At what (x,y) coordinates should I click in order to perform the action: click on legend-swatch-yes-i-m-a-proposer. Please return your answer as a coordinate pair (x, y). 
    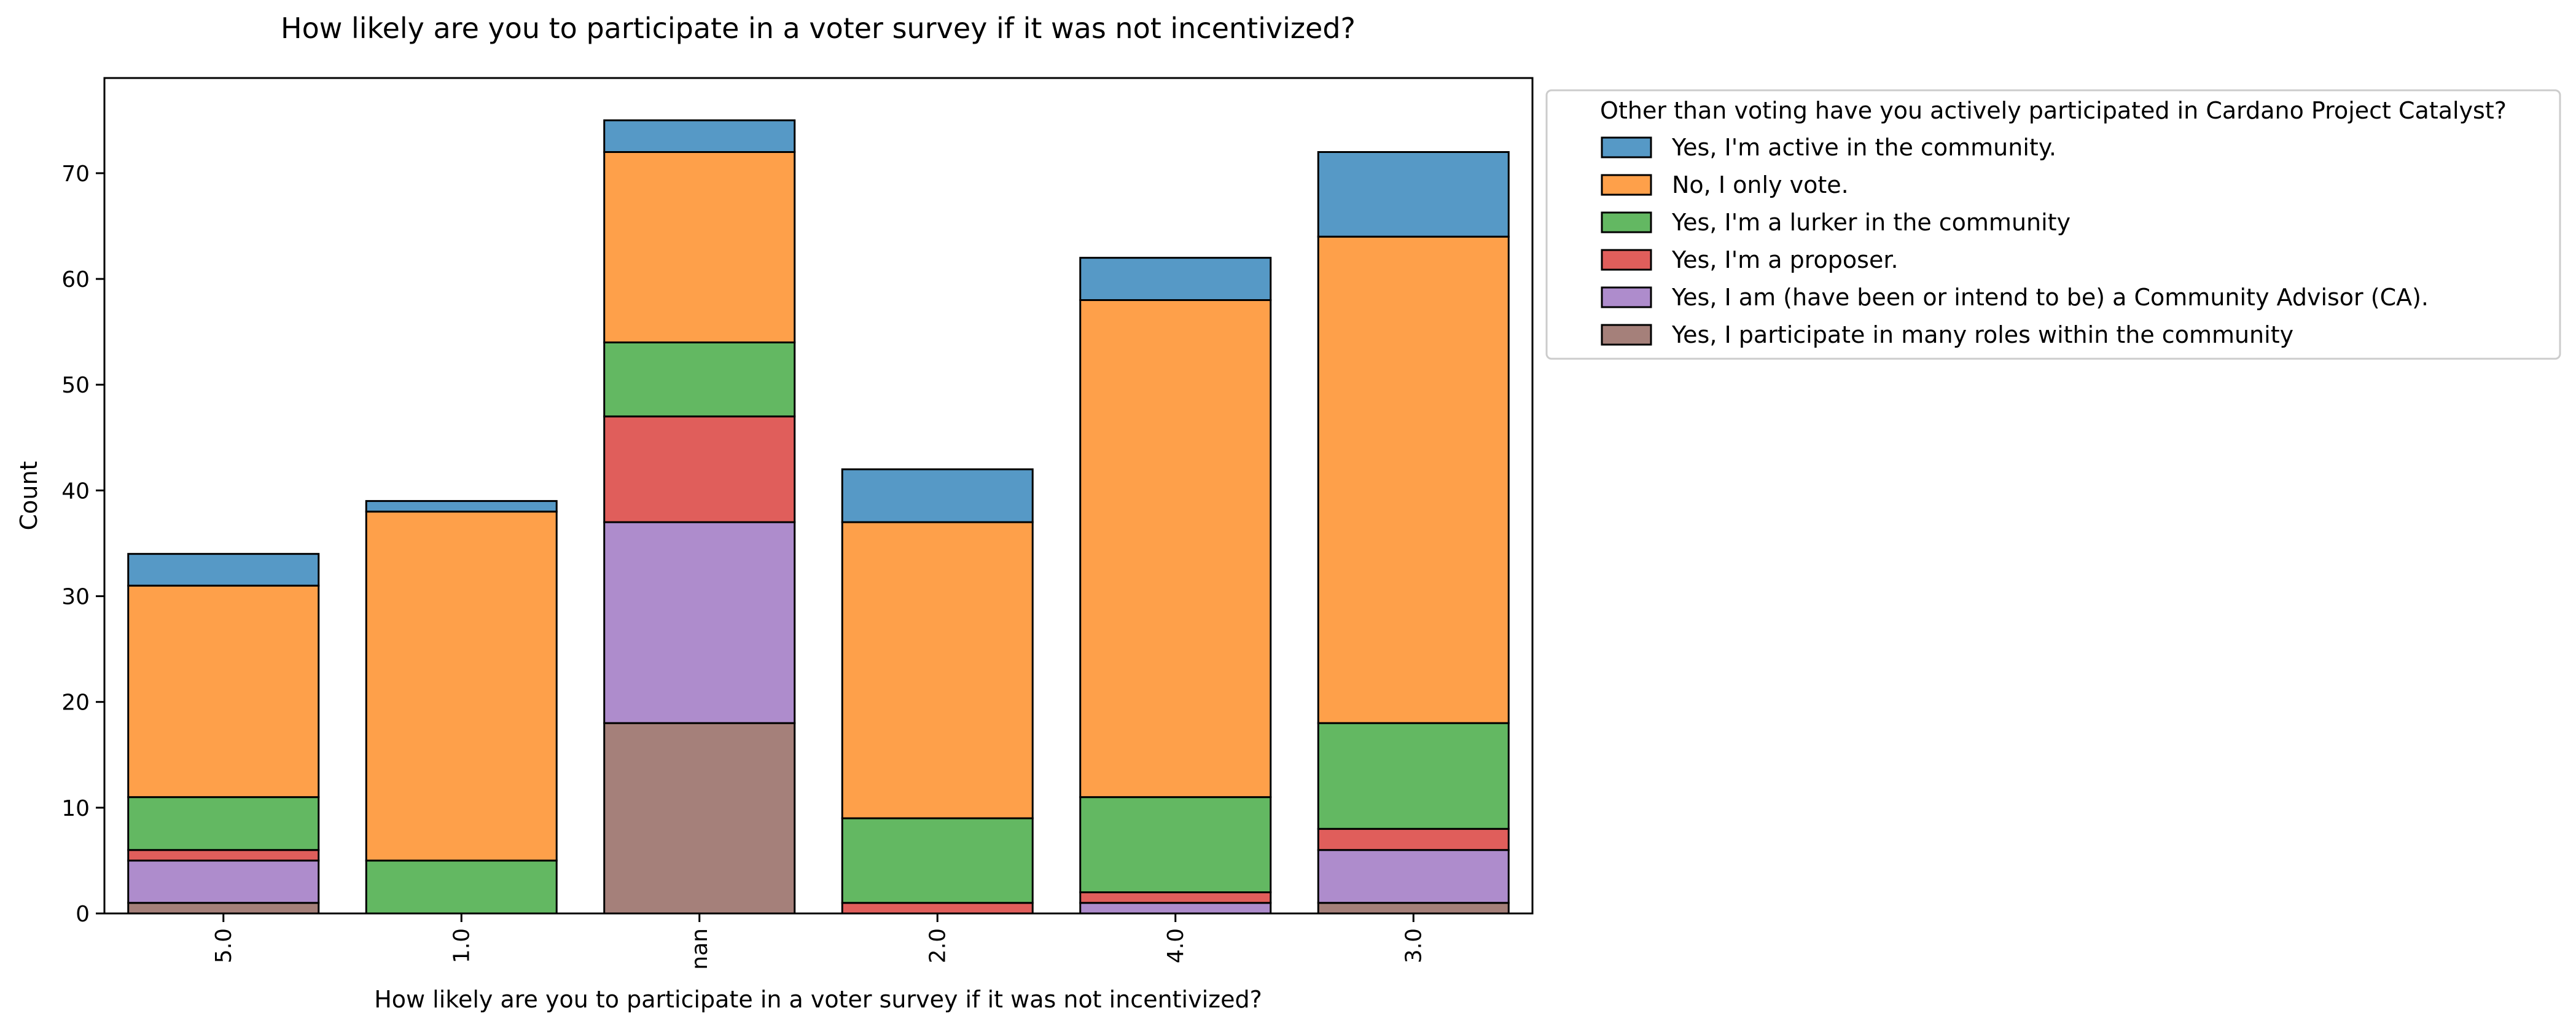
    Looking at the image, I should click on (1626, 260).